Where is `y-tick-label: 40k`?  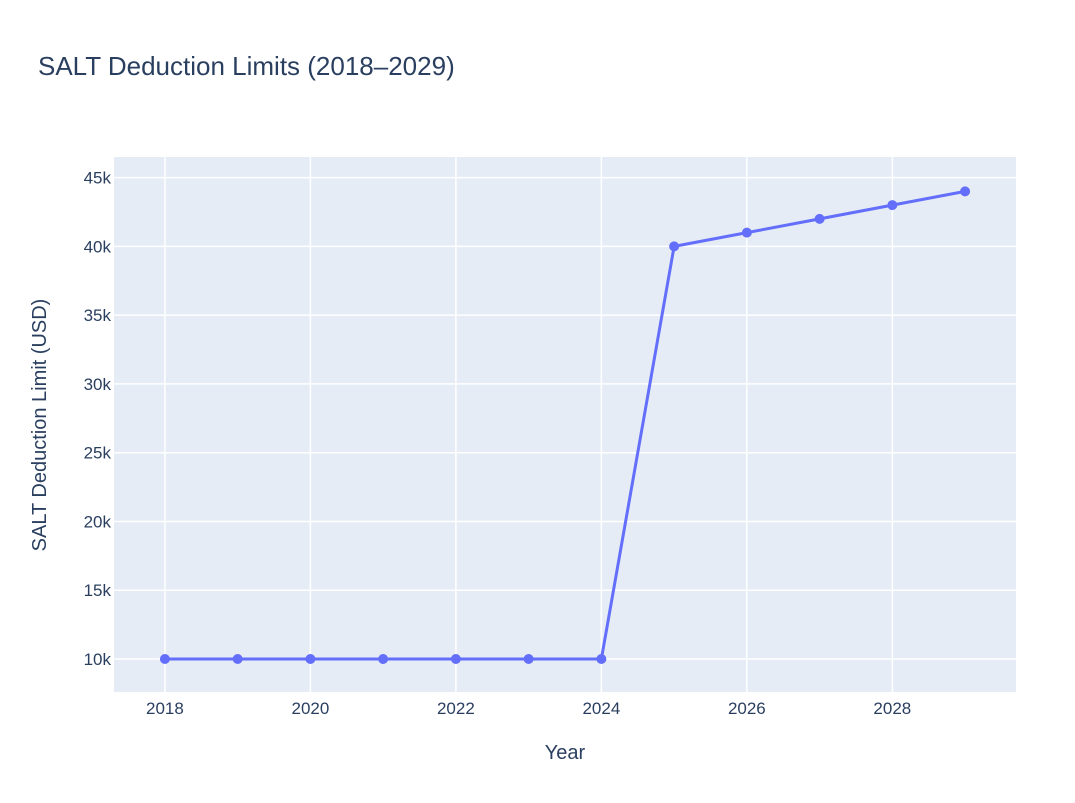
y-tick-label: 40k is located at coordinates (98, 246).